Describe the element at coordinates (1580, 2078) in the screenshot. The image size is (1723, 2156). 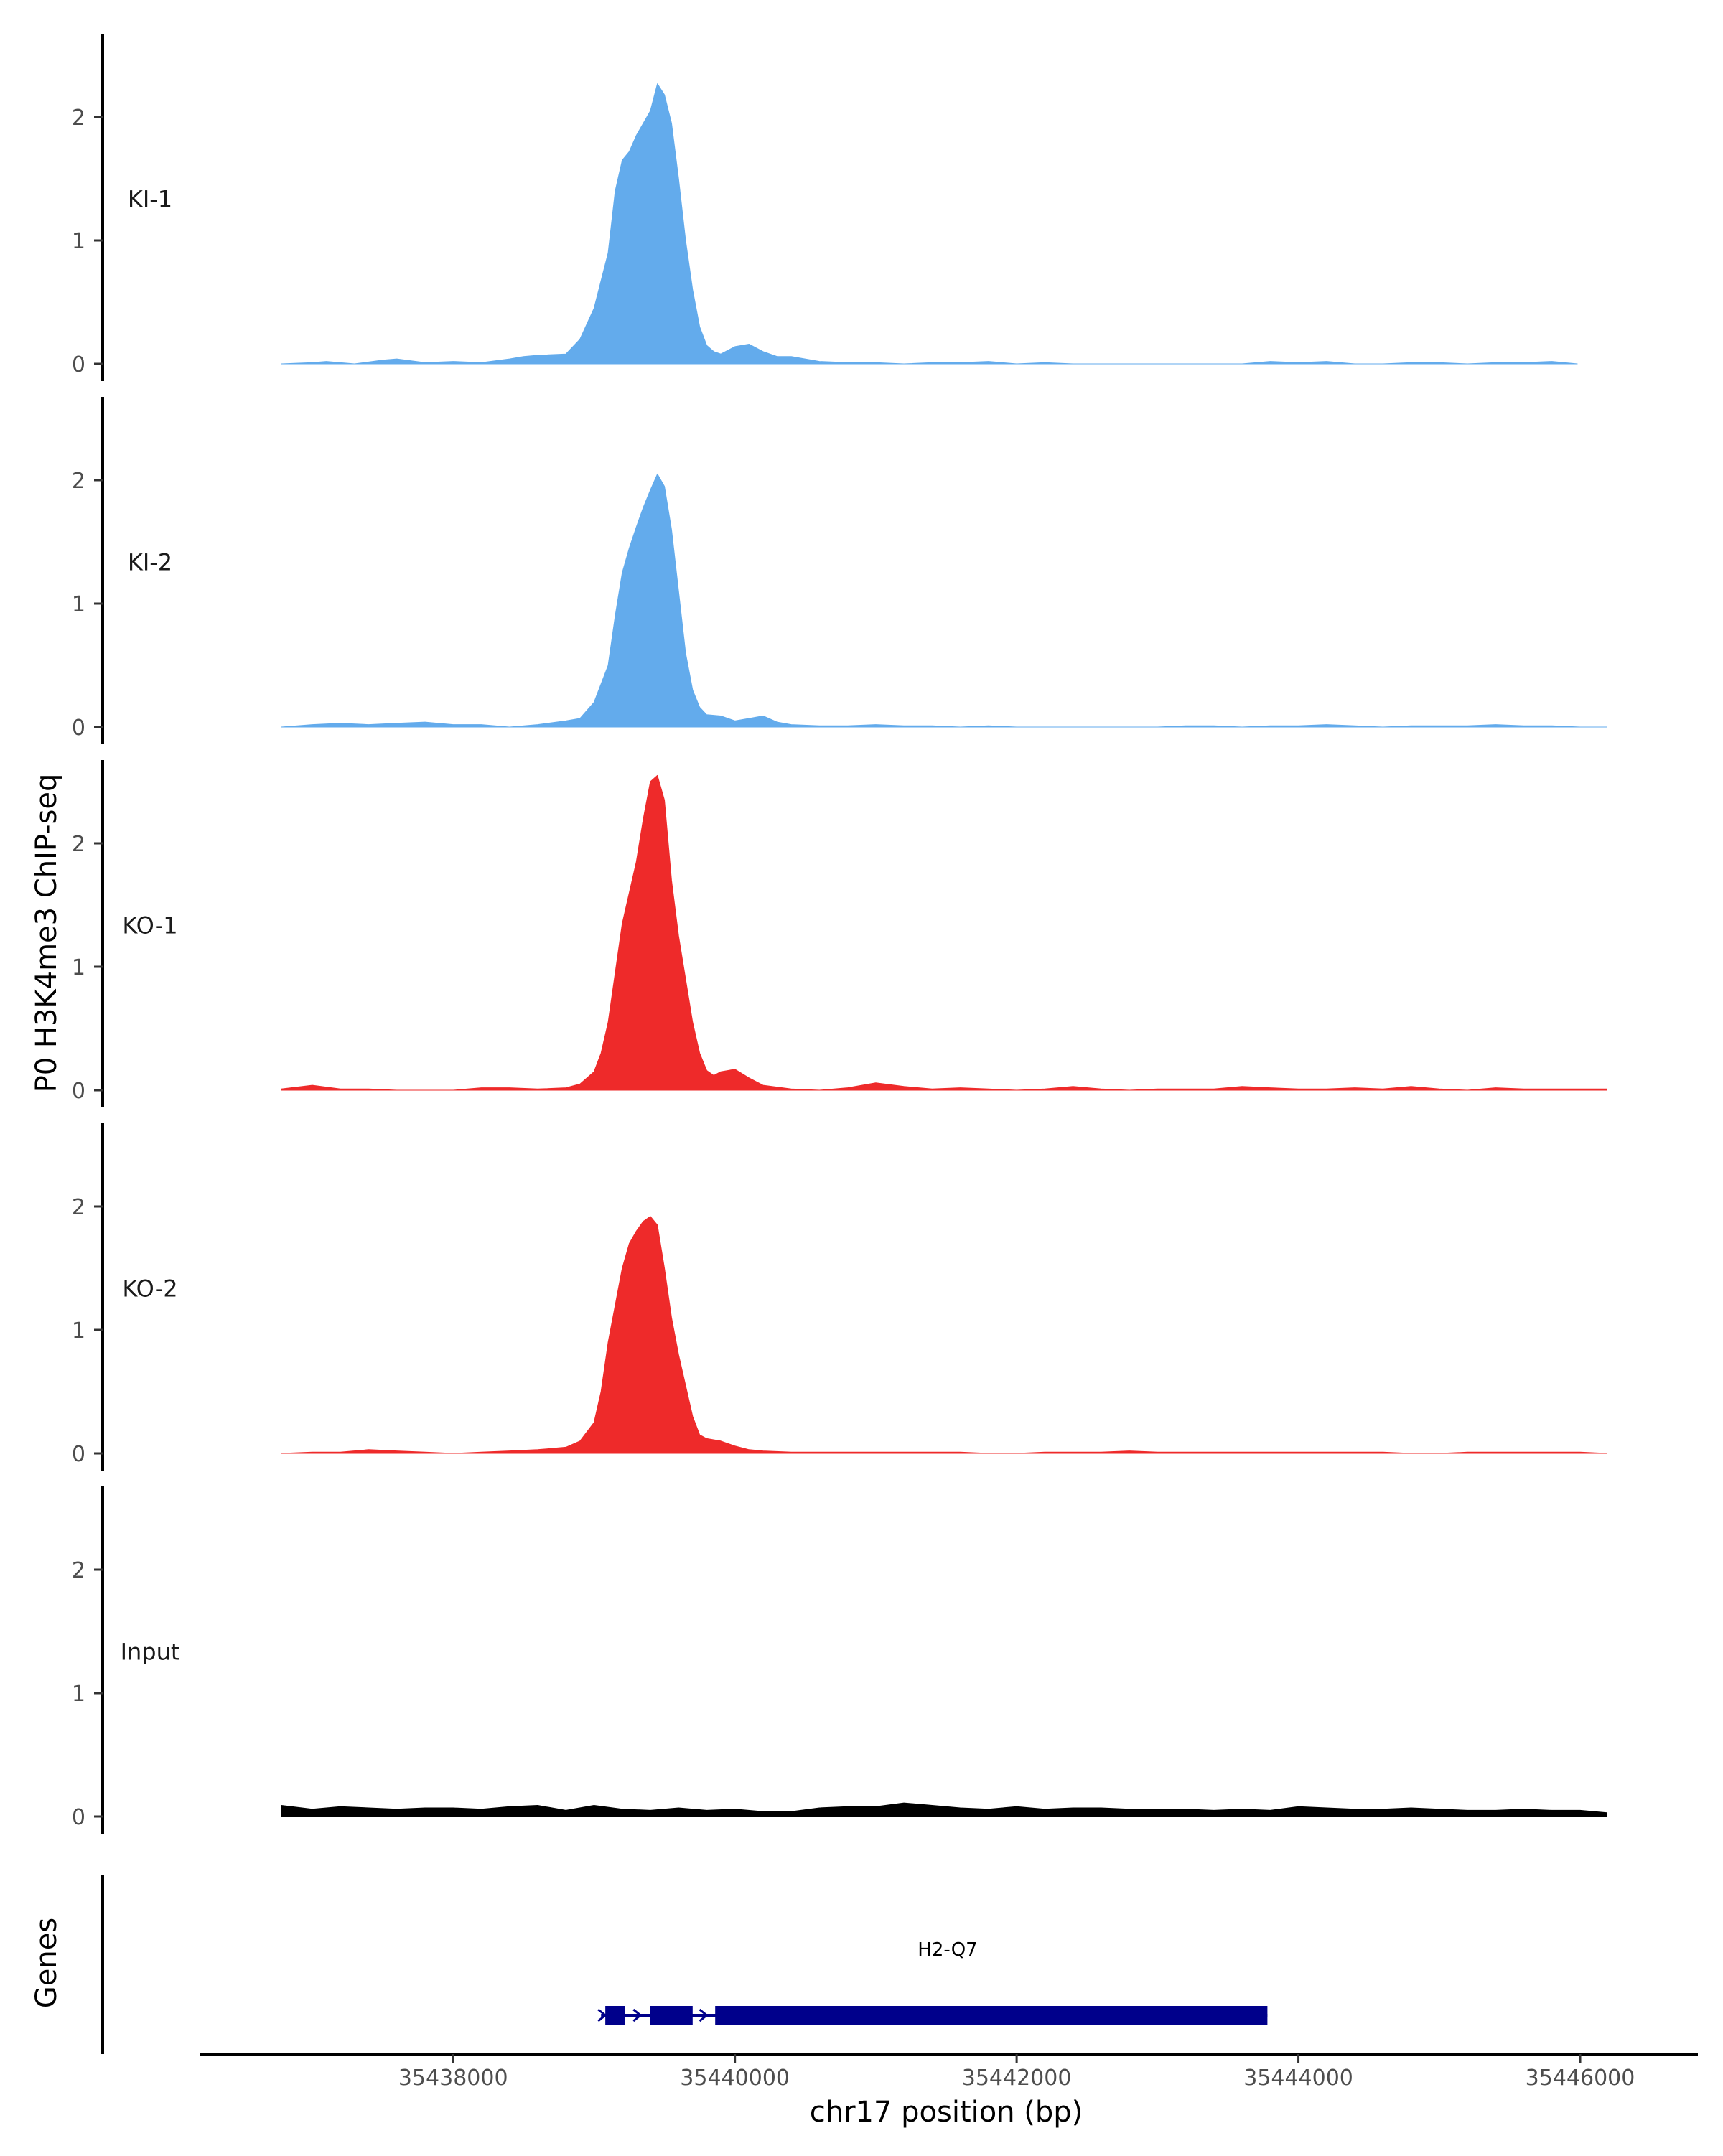
I see `x-tick-label: 35446000` at that location.